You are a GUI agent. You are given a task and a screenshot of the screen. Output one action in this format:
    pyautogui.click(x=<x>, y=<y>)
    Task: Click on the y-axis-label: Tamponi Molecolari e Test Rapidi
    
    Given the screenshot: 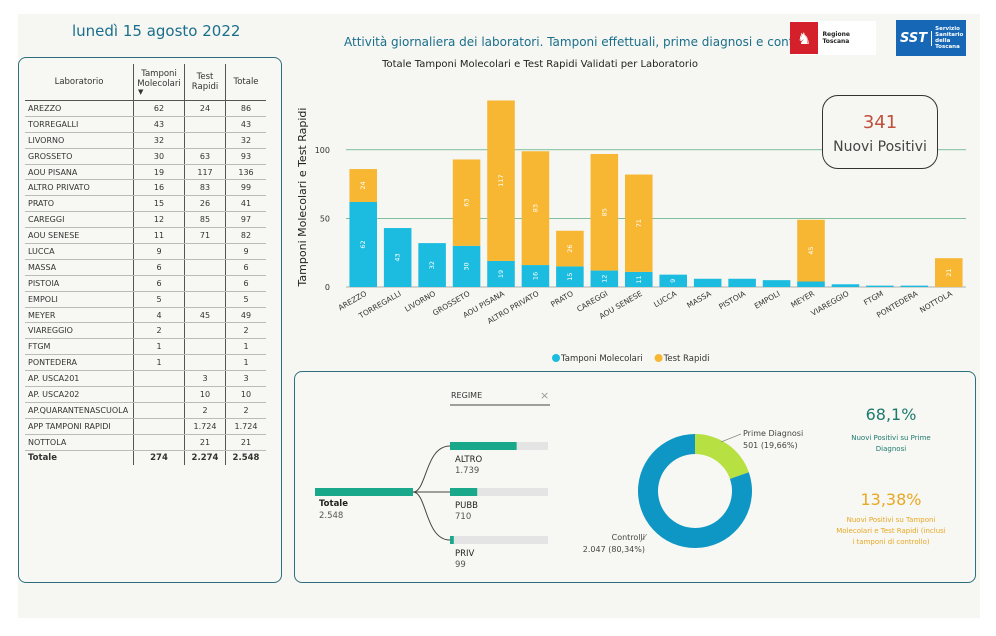 What is the action you would take?
    pyautogui.click(x=302, y=198)
    